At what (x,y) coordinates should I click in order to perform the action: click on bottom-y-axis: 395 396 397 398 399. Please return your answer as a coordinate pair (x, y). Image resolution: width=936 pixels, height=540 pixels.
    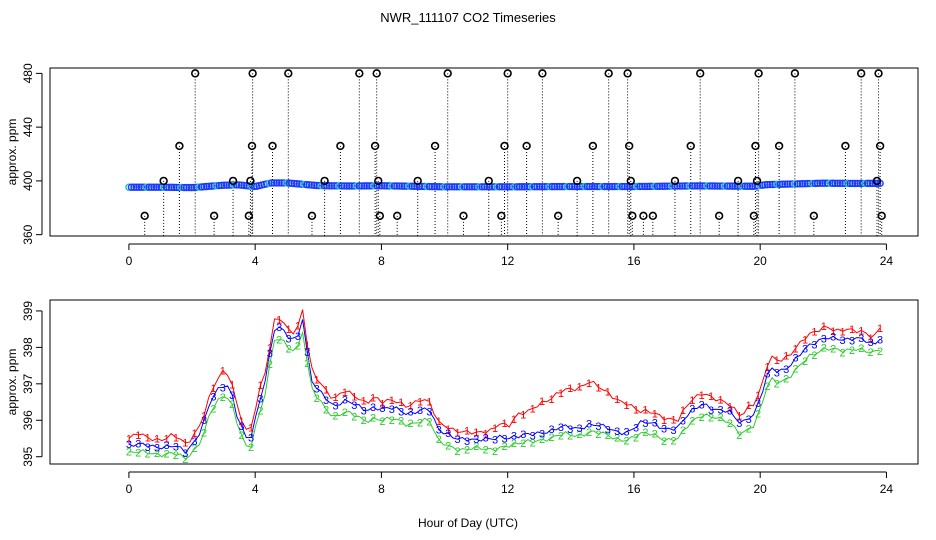
    Looking at the image, I should click on (32, 384).